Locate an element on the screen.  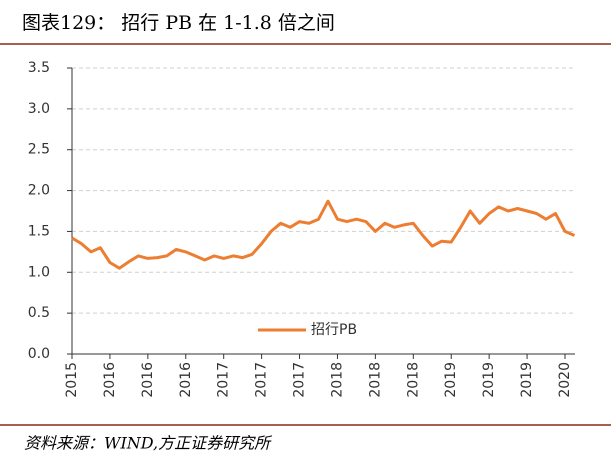
data-line is located at coordinates (323, 234).